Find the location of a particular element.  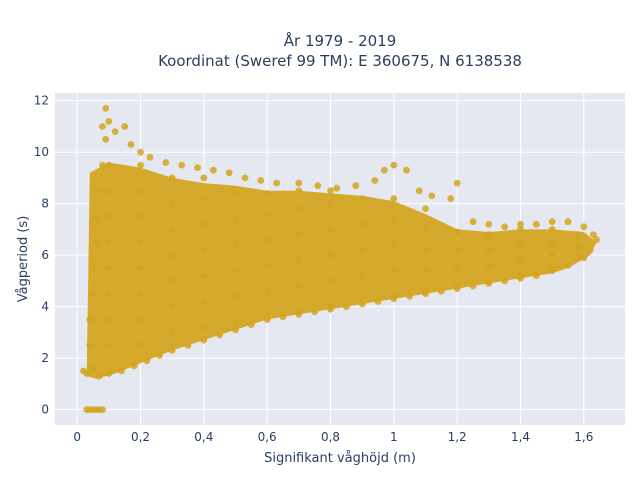

y-axis-ticks: 0 2 4 6 8 10 12 is located at coordinates (41, 255).